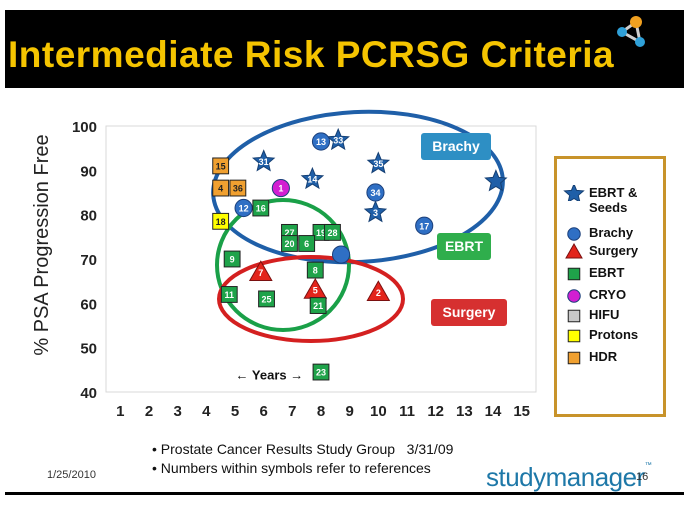 The height and width of the screenshot is (517, 689). I want to click on footer-divider, so click(344, 493).